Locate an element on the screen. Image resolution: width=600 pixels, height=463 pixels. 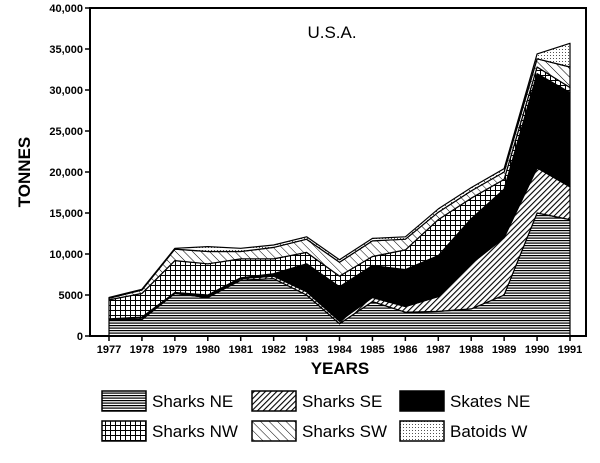
y-tick-label: 25,000 is located at coordinates (66, 132).